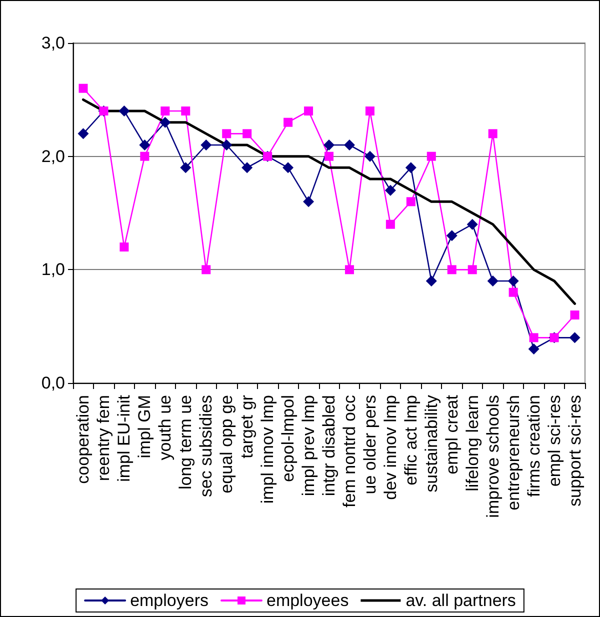 Image resolution: width=600 pixels, height=617 pixels. Describe the element at coordinates (186, 442) in the screenshot. I see `x-tick-label: long term ue` at that location.